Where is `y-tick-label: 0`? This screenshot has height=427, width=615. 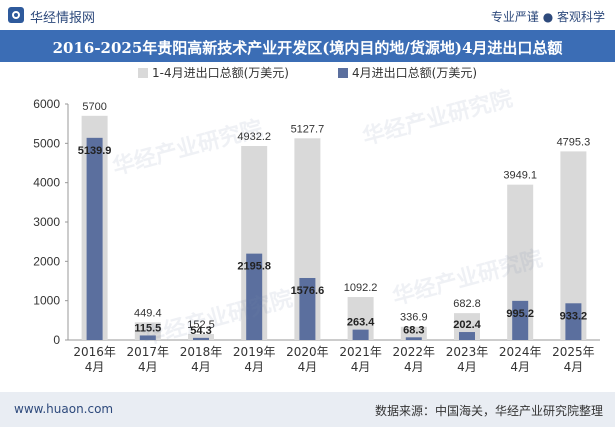
y-tick-label: 0 is located at coordinates (56, 340).